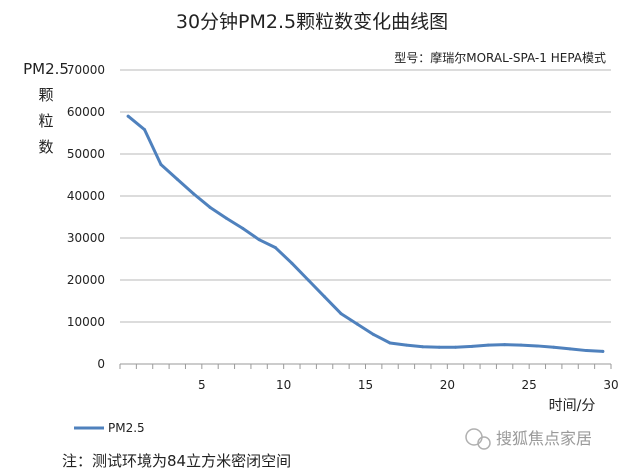 This screenshot has width=641, height=472. What do you see at coordinates (86, 154) in the screenshot?
I see `y-tick-label: 50000` at bounding box center [86, 154].